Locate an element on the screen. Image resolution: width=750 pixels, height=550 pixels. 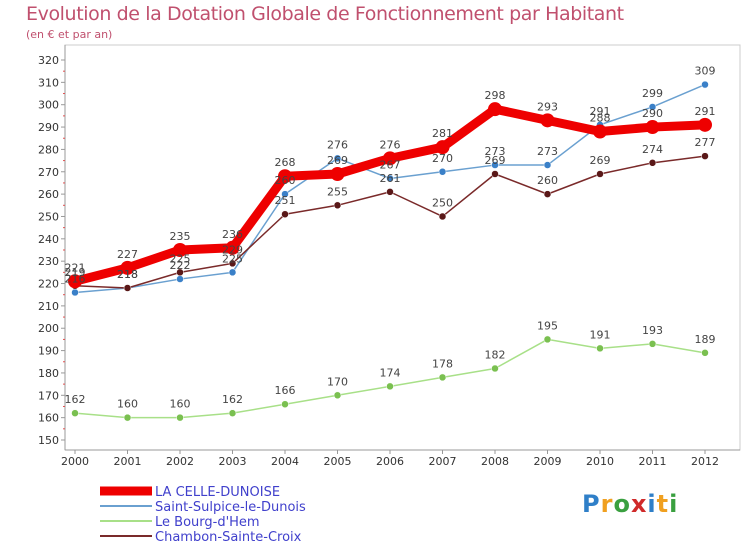
y-tick-label: 260 is located at coordinates (48, 194).